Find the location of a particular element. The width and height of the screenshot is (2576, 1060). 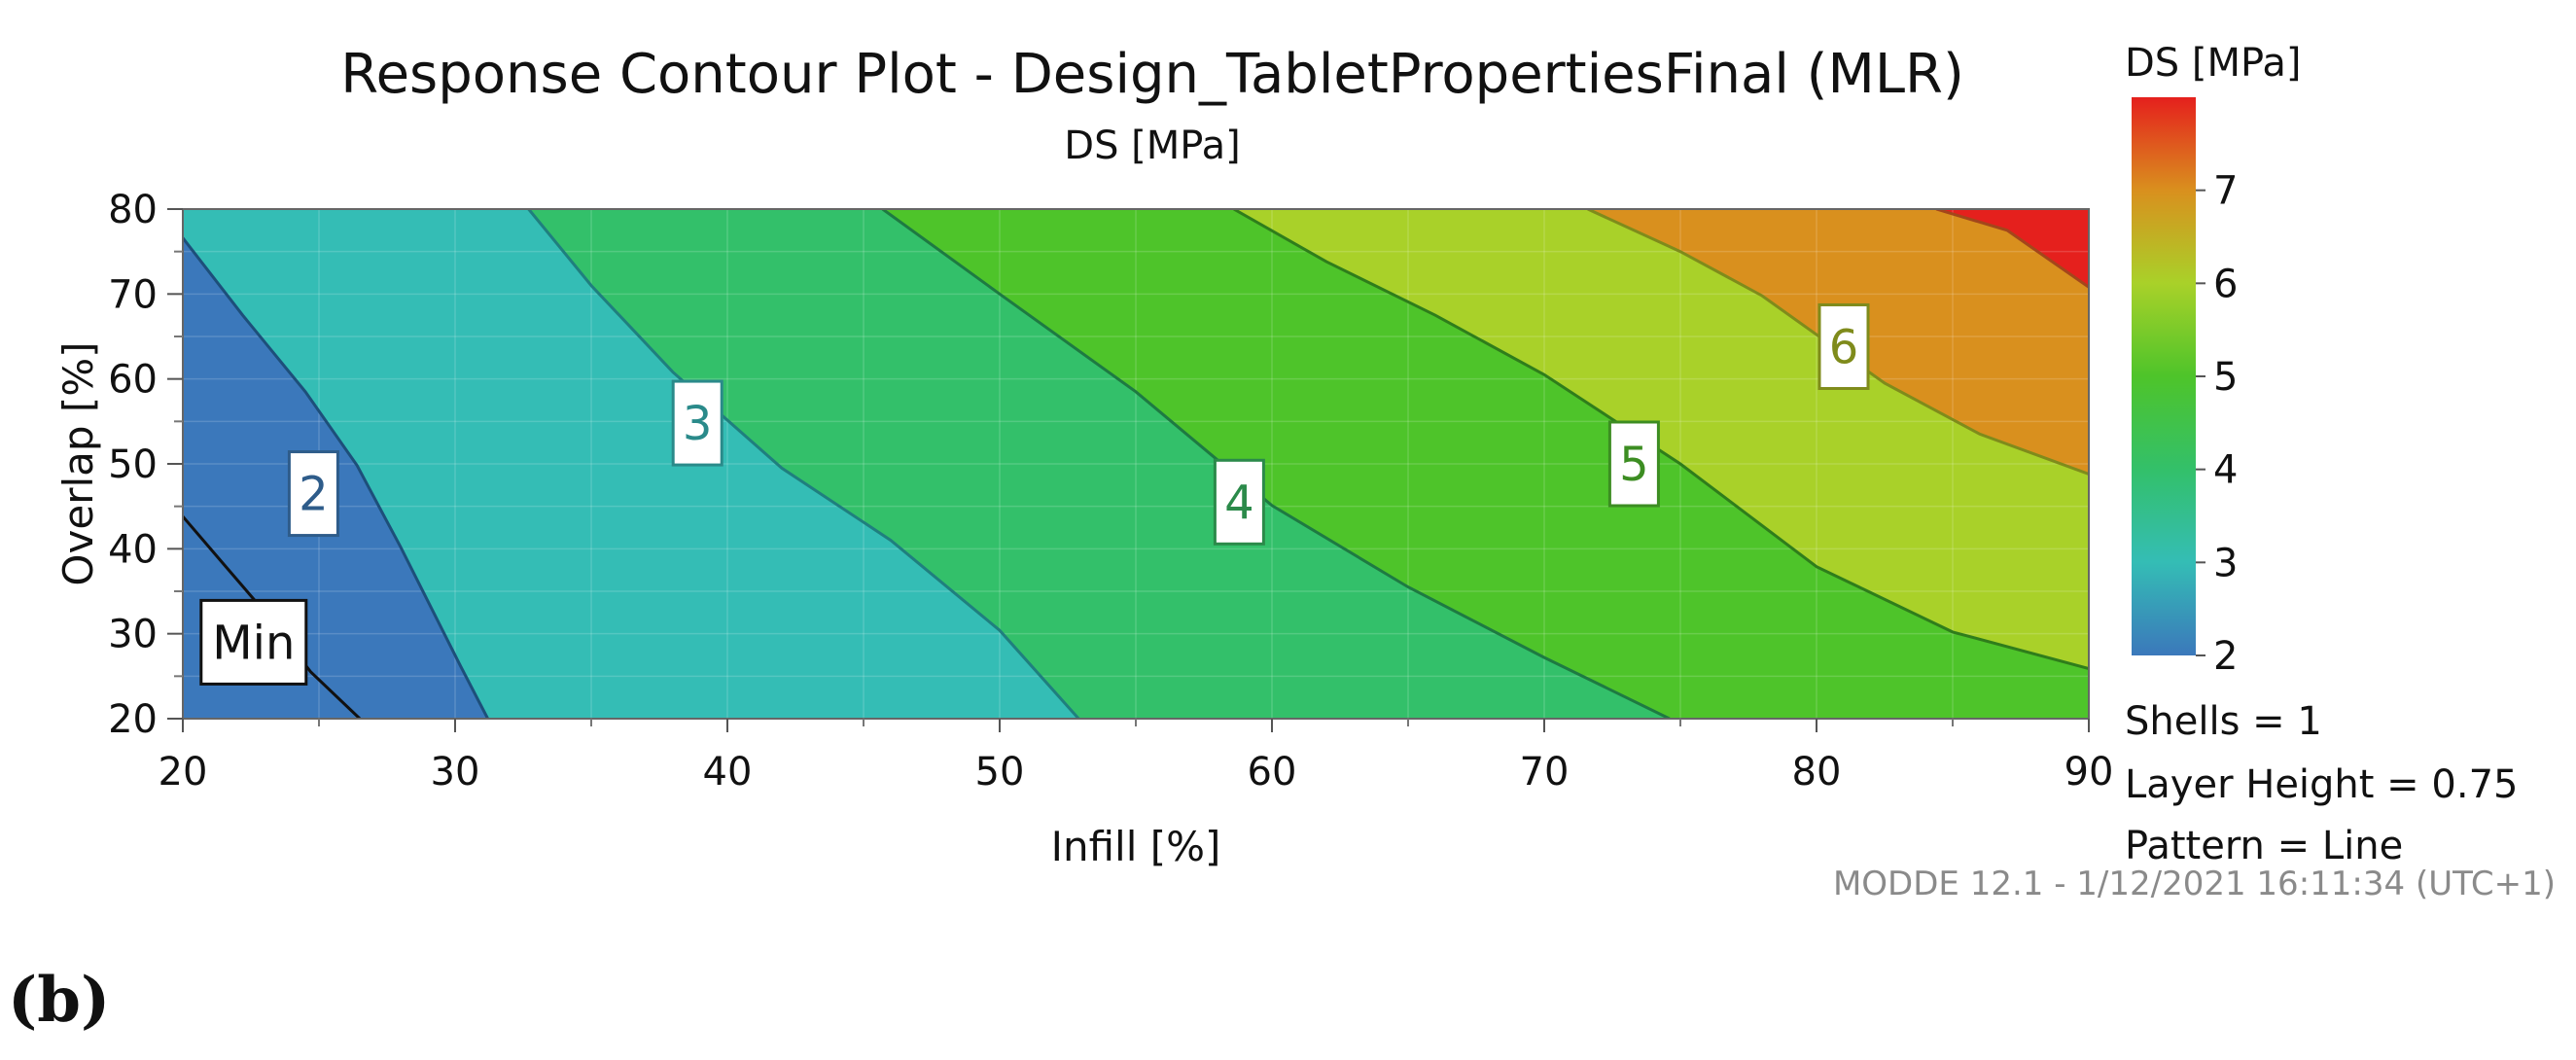

y-tick-label: 50 is located at coordinates (133, 465).